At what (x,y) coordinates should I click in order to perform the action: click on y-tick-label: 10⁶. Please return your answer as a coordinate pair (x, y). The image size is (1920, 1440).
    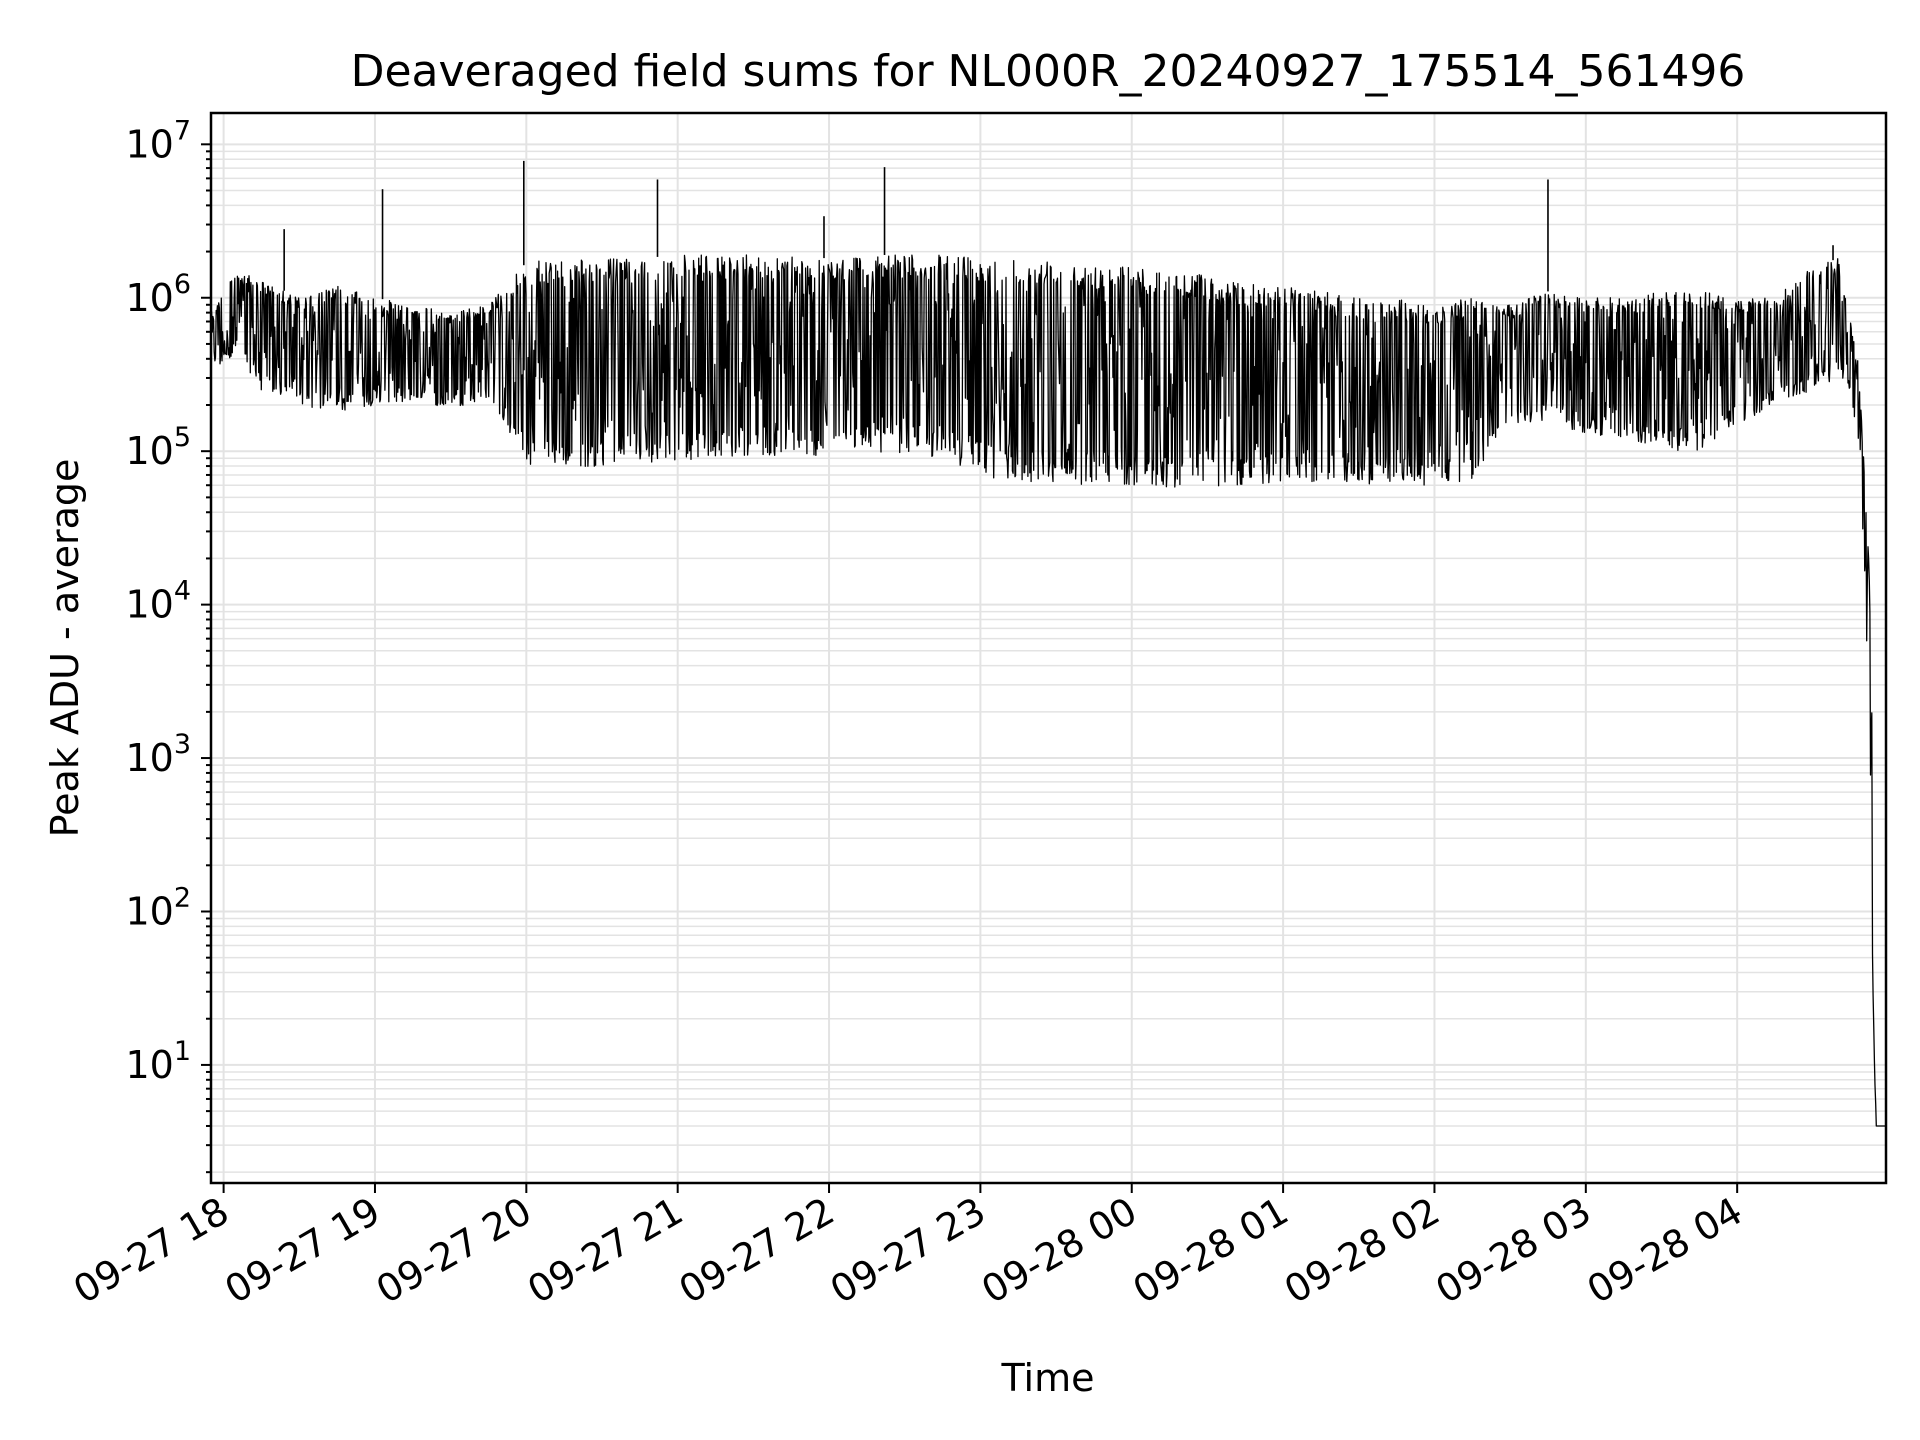
    Looking at the image, I should click on (158, 294).